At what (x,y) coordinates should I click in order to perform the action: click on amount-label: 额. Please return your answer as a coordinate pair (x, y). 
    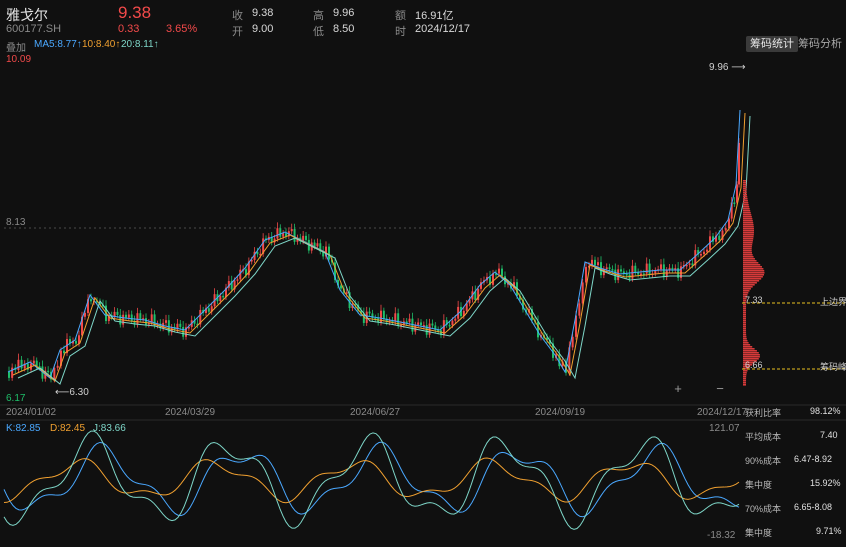
    Looking at the image, I should click on (400, 16).